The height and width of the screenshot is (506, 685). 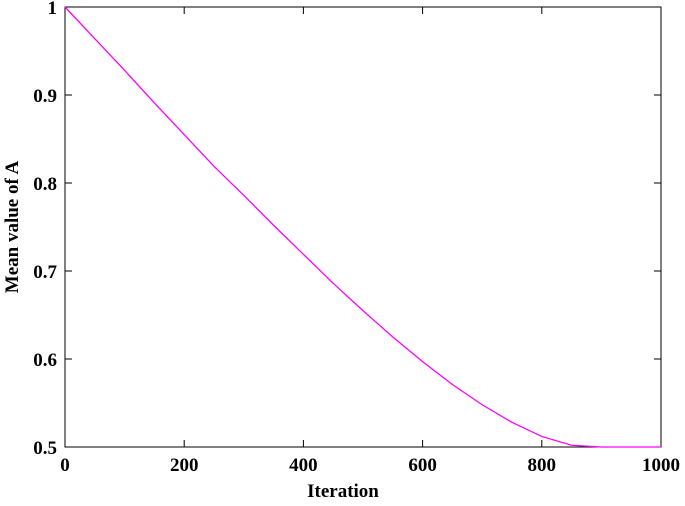 What do you see at coordinates (12, 226) in the screenshot?
I see `y-axis-label: Mean value of A` at bounding box center [12, 226].